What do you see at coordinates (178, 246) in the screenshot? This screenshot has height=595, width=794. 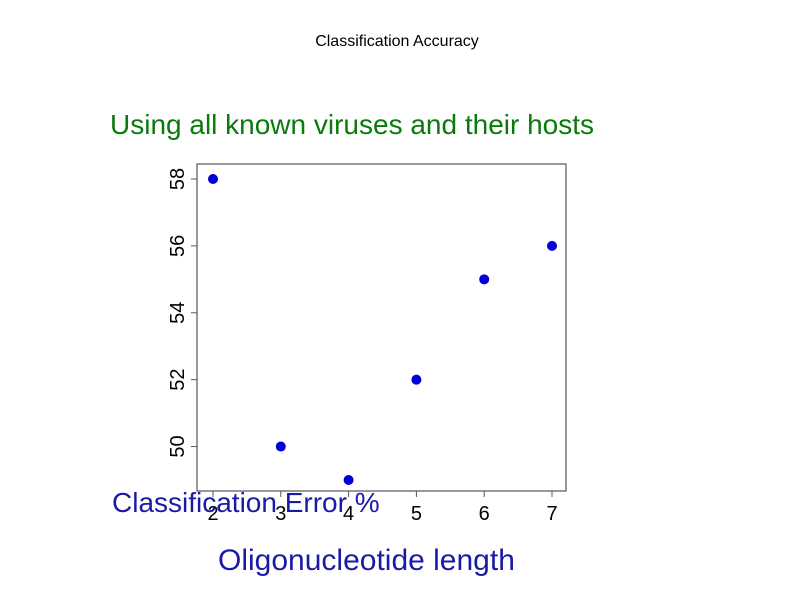 I see `y-tick-label: 56` at bounding box center [178, 246].